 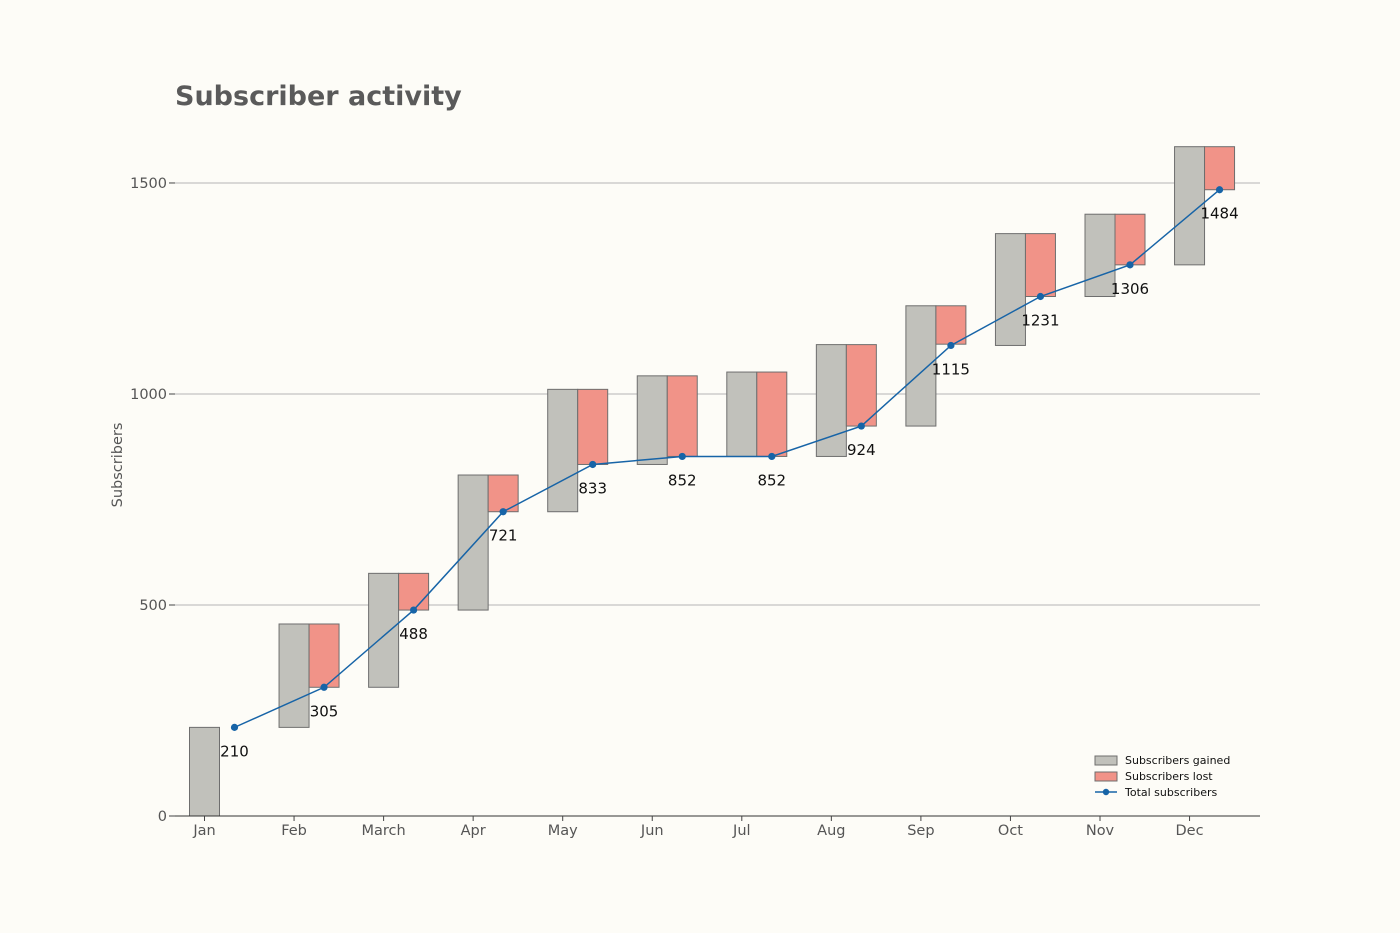 What do you see at coordinates (414, 591) in the screenshot?
I see `lost-bar-march` at bounding box center [414, 591].